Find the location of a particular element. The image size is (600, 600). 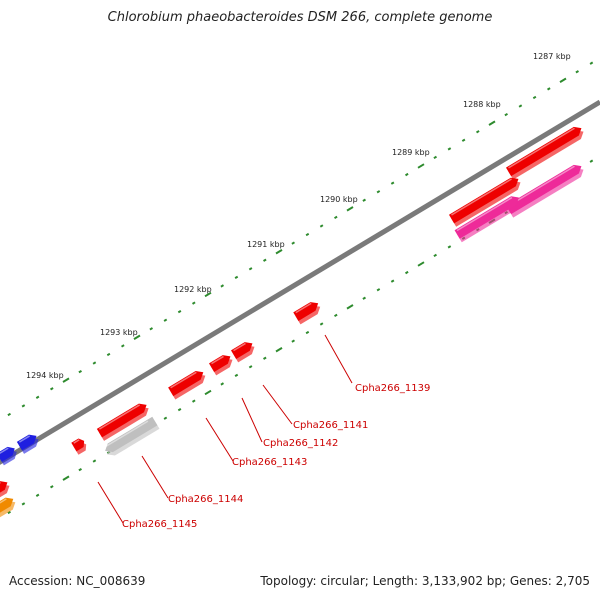

gene-red-upper-highlight is located at coordinates (541, 148).